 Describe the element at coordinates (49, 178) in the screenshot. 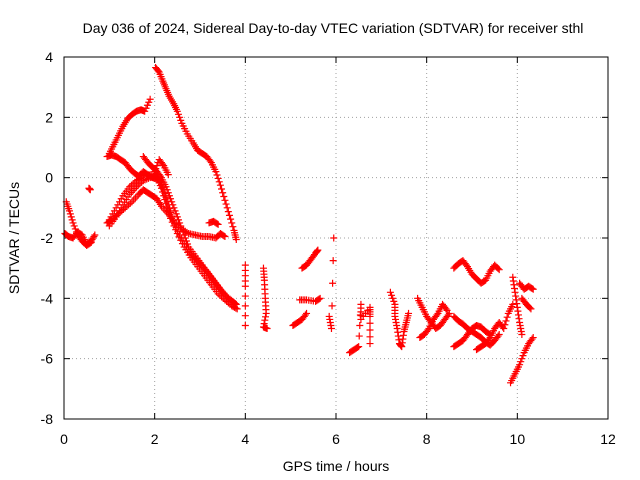

I see `y-tick-label: 0` at that location.